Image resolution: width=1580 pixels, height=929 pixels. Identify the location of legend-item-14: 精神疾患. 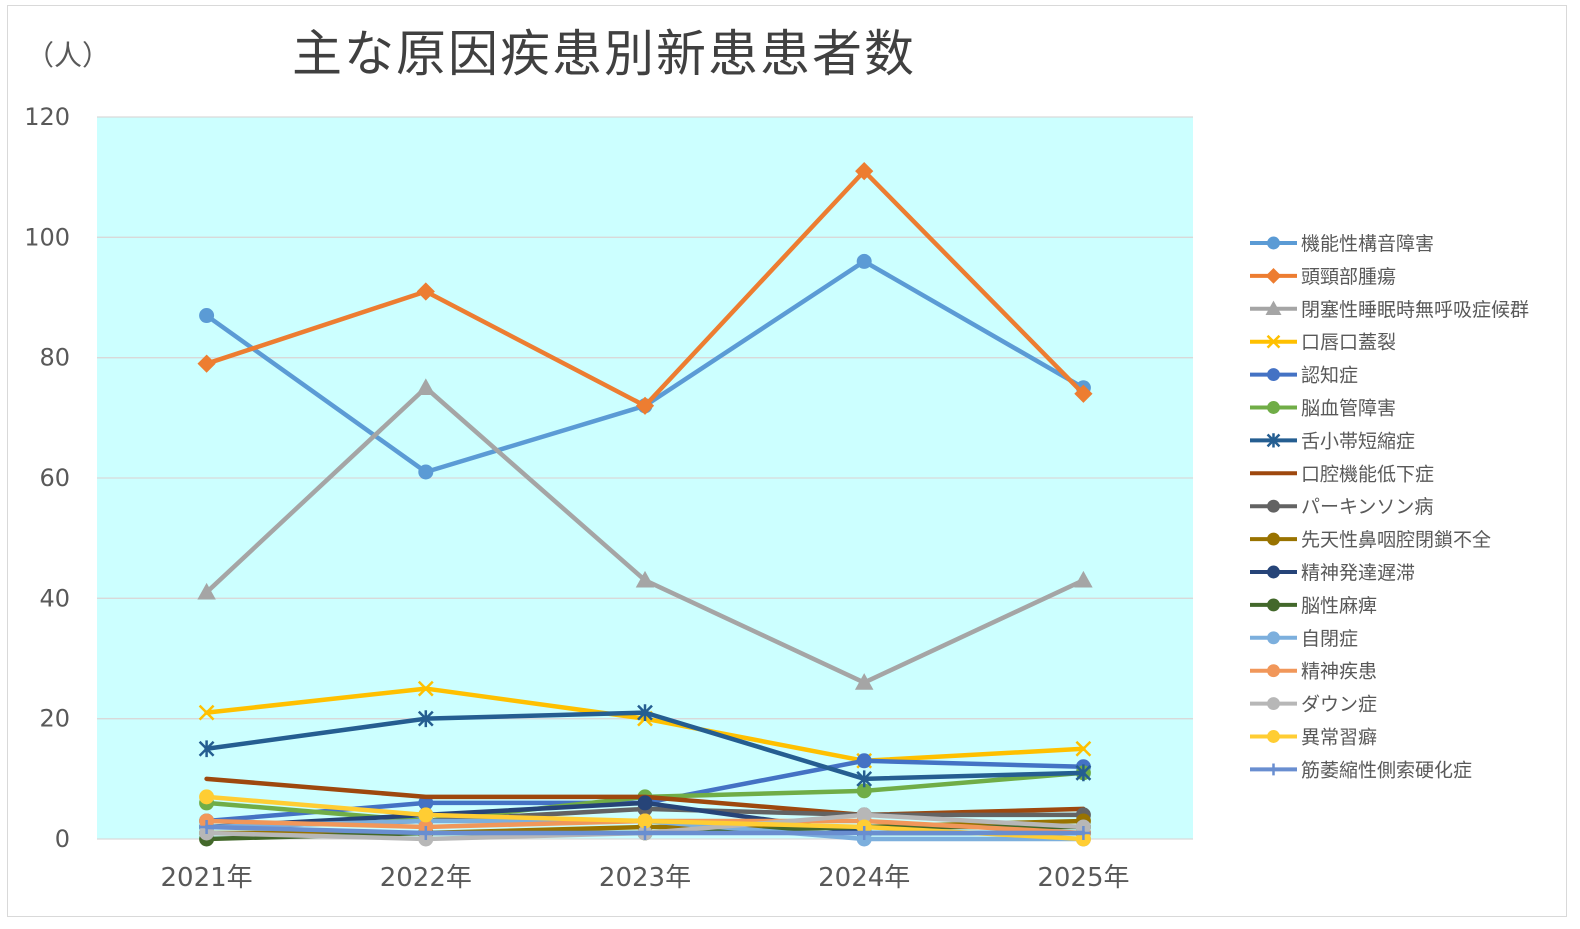
(1313, 672).